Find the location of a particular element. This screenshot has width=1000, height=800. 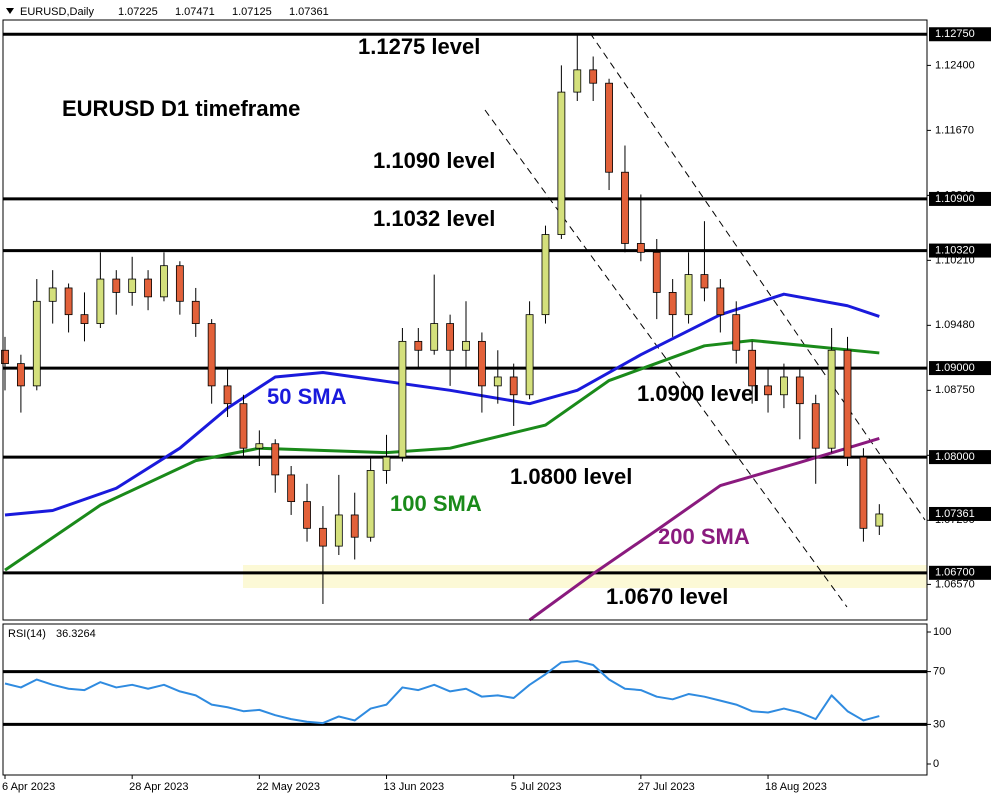

annotation: 1.1275 level is located at coordinates (419, 46).